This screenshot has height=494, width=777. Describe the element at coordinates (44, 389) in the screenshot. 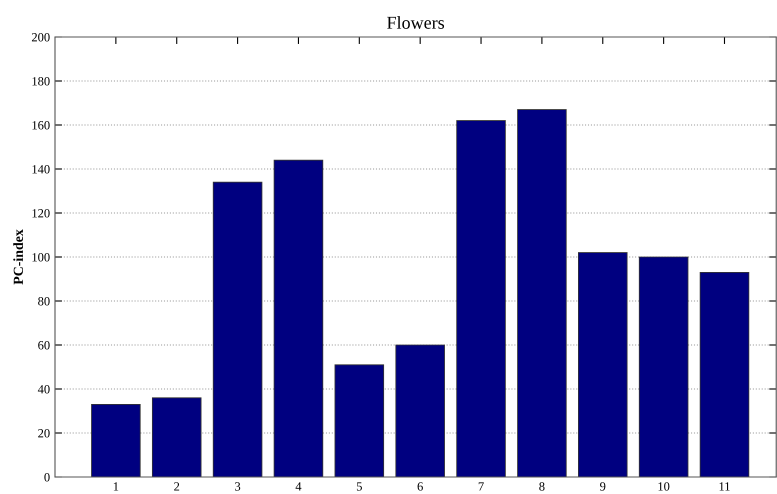

I see `y-tick-label: 40` at that location.